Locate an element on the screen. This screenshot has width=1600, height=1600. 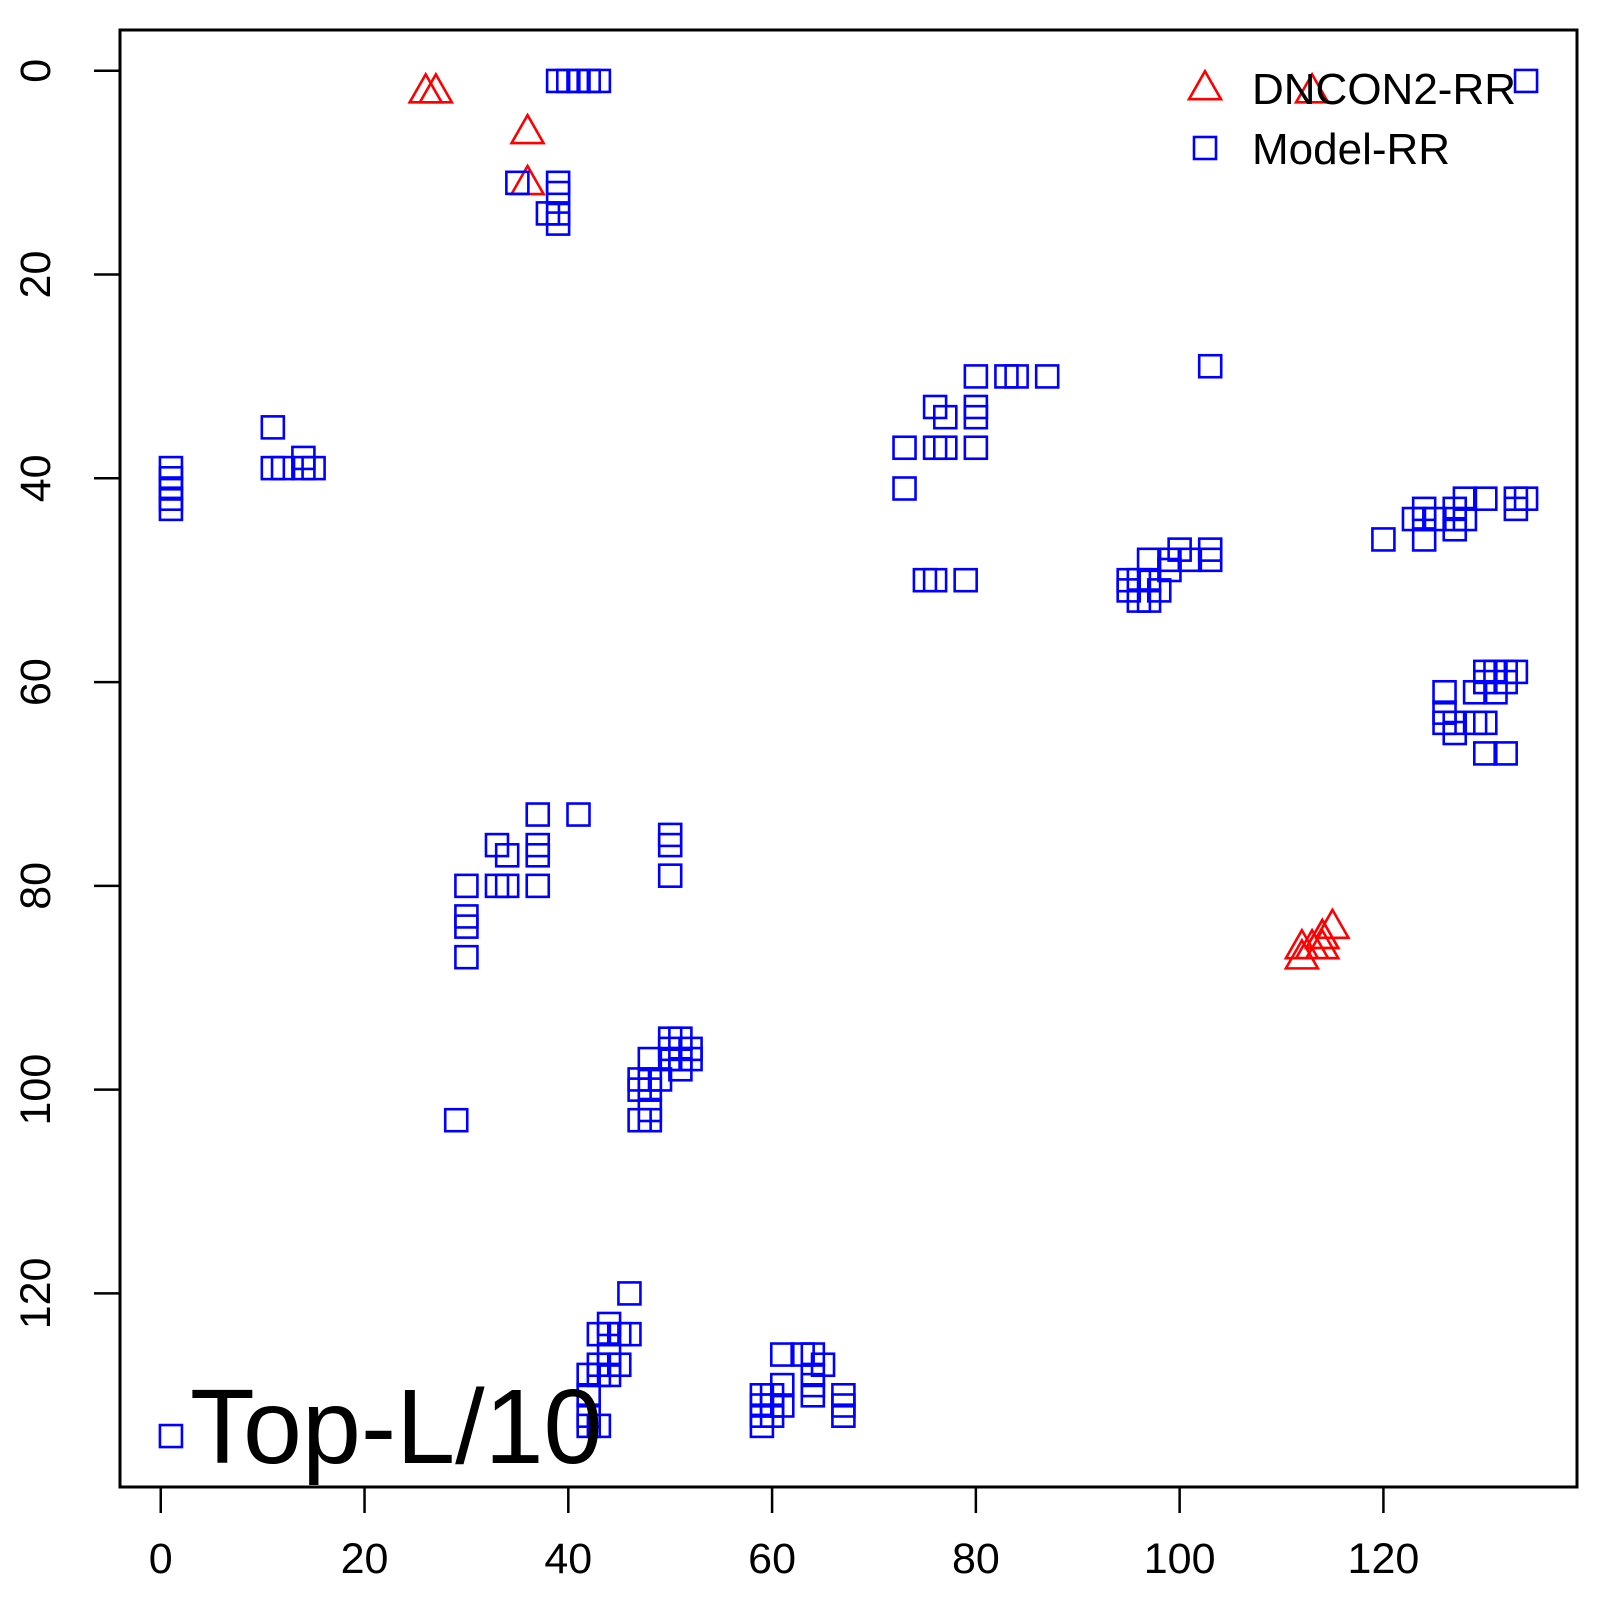
y-axis: 0 20 40 60 80 100 120 is located at coordinates (67, 694).